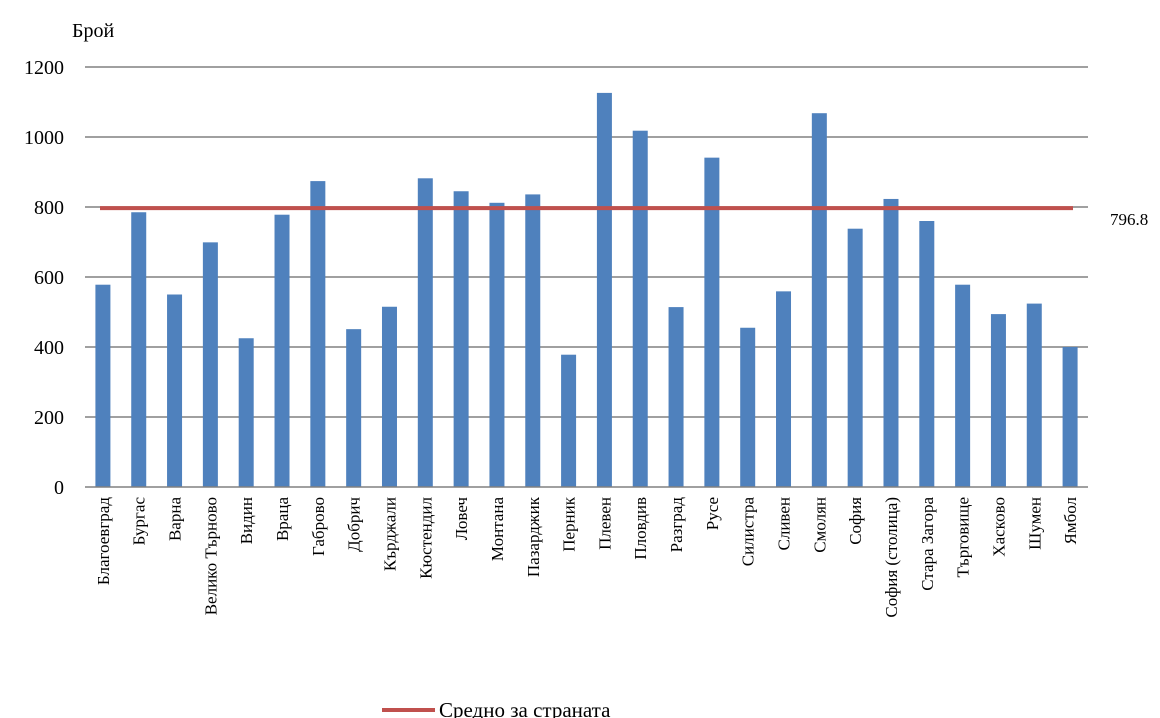 The height and width of the screenshot is (718, 1160). Describe the element at coordinates (461, 519) in the screenshot. I see `x-tick-label: Ловеч` at that location.